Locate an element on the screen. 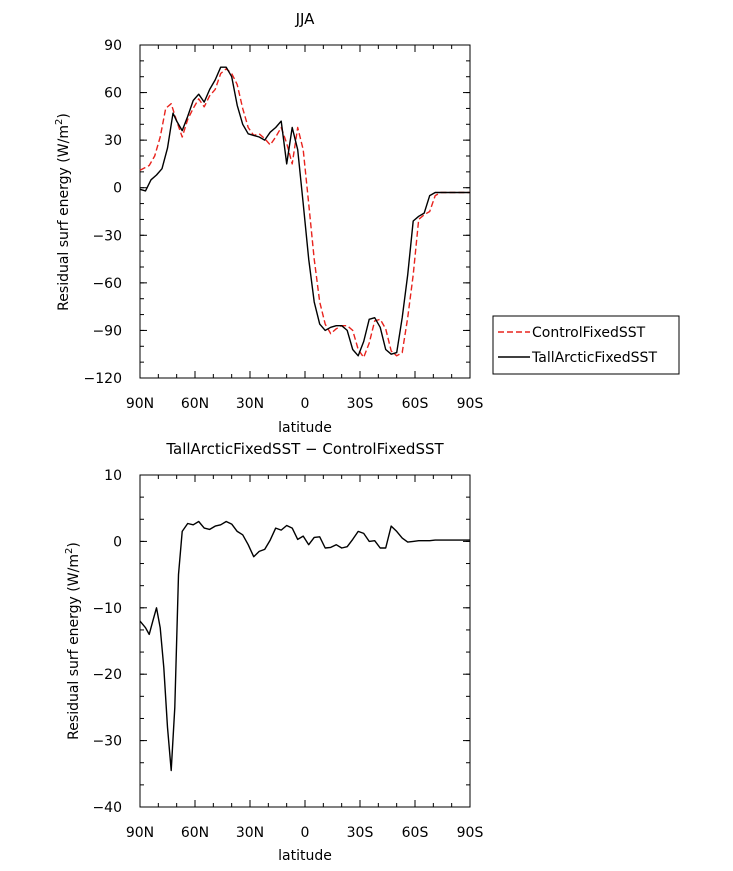 This screenshot has width=733, height=871. bottom-x-tick-label: 60N is located at coordinates (195, 833).